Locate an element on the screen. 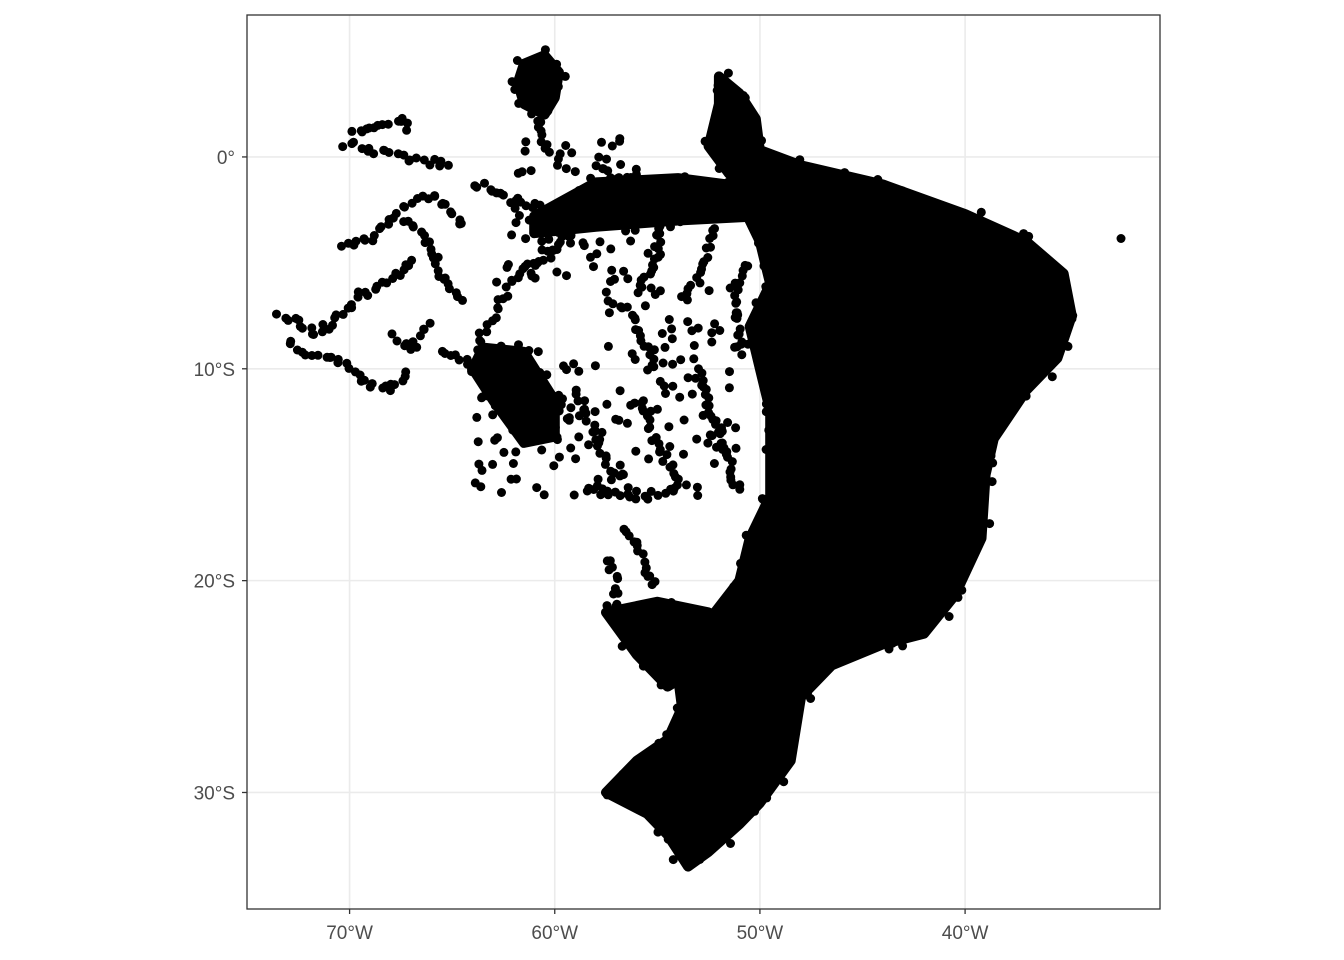  point-amazon-north is located at coordinates (565, 209).